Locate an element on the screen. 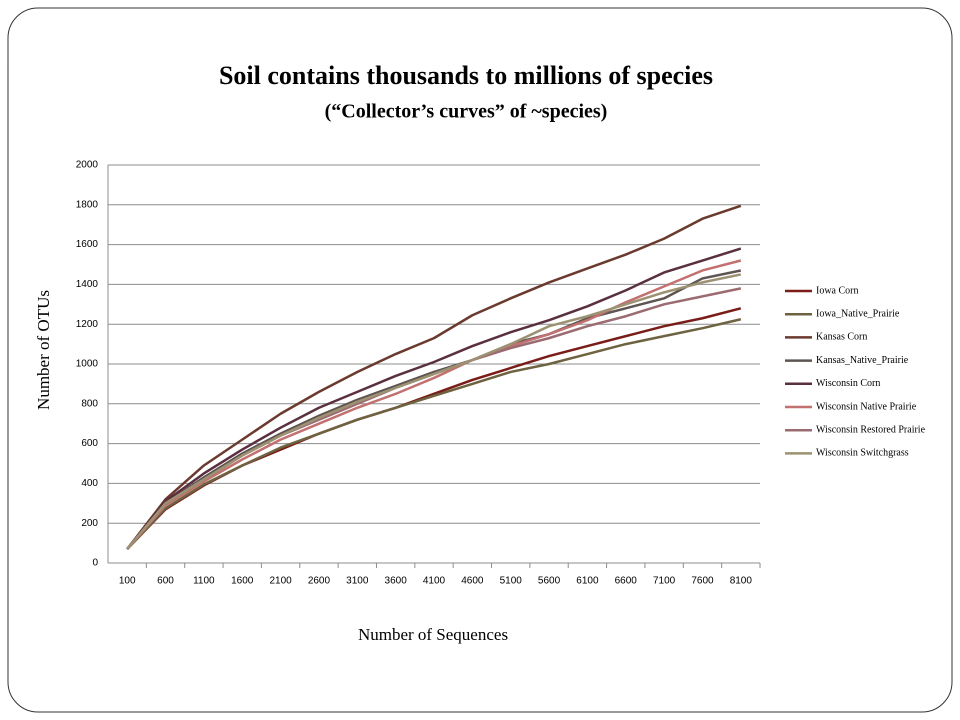 This screenshot has width=960, height=720. legend-label: Wisconsin Restored Prairie is located at coordinates (871, 429).